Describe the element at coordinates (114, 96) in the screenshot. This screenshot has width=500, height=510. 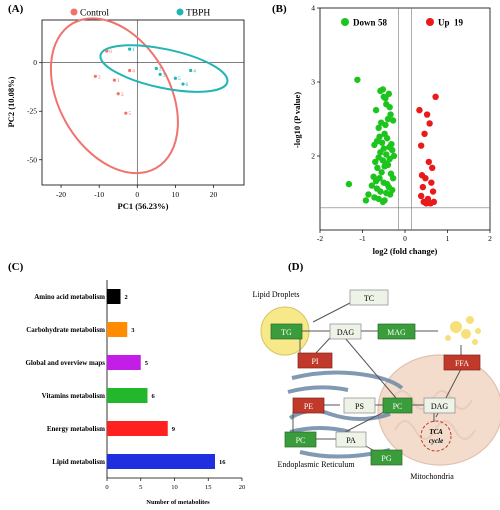
I see `pca-confidence-ellipse` at that location.